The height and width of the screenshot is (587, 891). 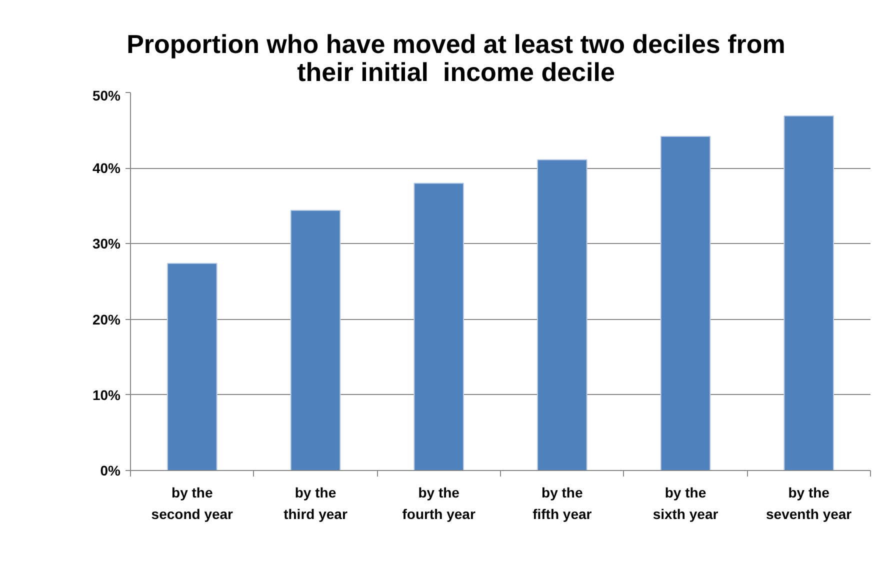 I want to click on x-tick-label: by the seventh year, so click(x=809, y=503).